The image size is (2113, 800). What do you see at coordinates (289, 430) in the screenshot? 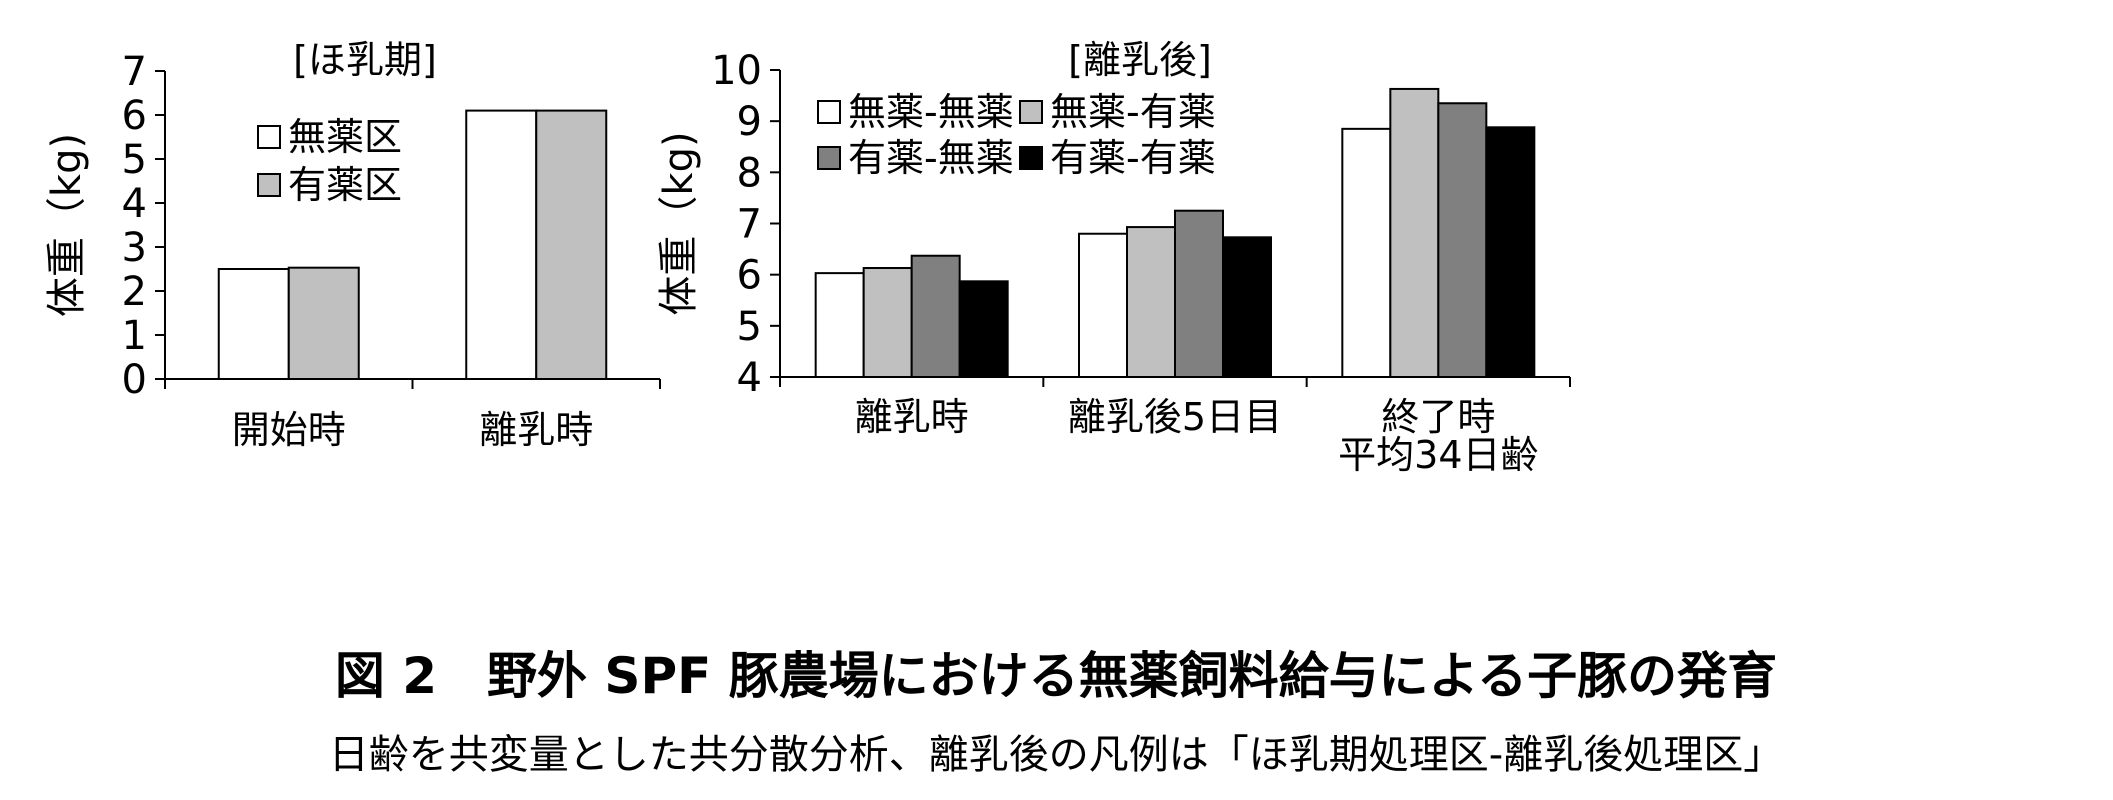
I see `x-tick-label: 開始時` at bounding box center [289, 430].